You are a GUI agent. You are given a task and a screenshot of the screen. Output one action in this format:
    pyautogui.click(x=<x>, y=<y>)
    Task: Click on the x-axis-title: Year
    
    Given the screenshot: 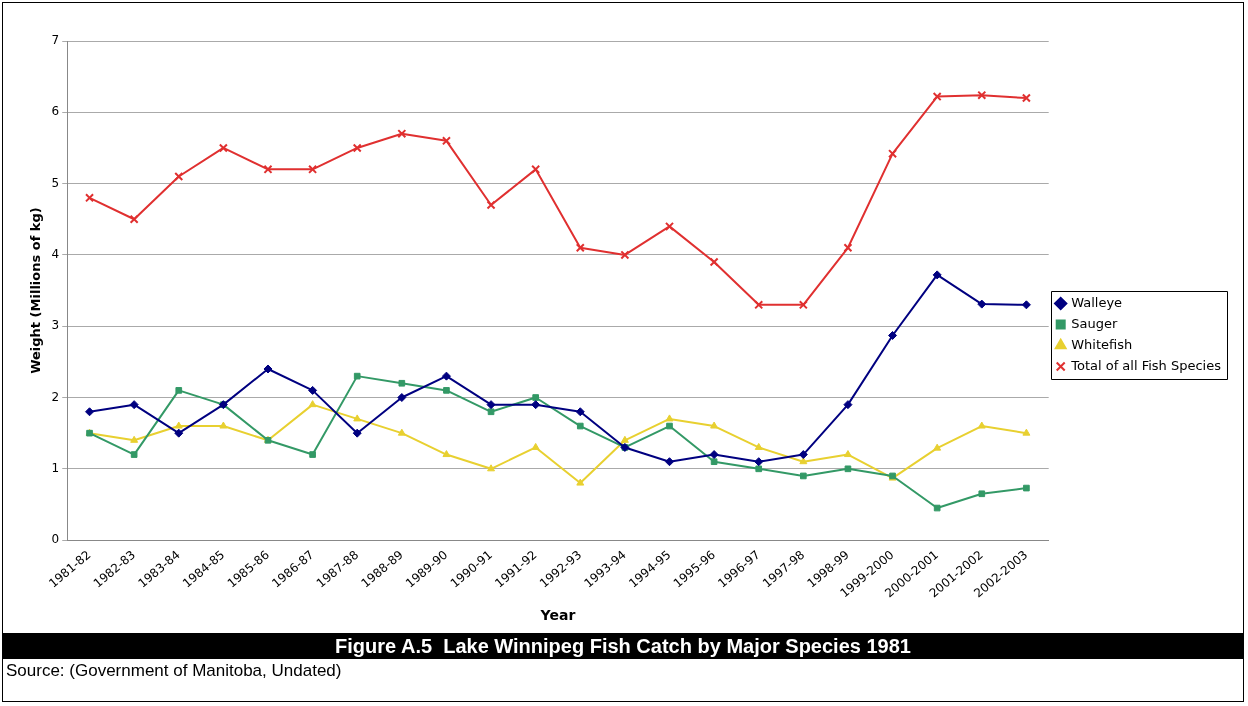 What is the action you would take?
    pyautogui.click(x=557, y=615)
    